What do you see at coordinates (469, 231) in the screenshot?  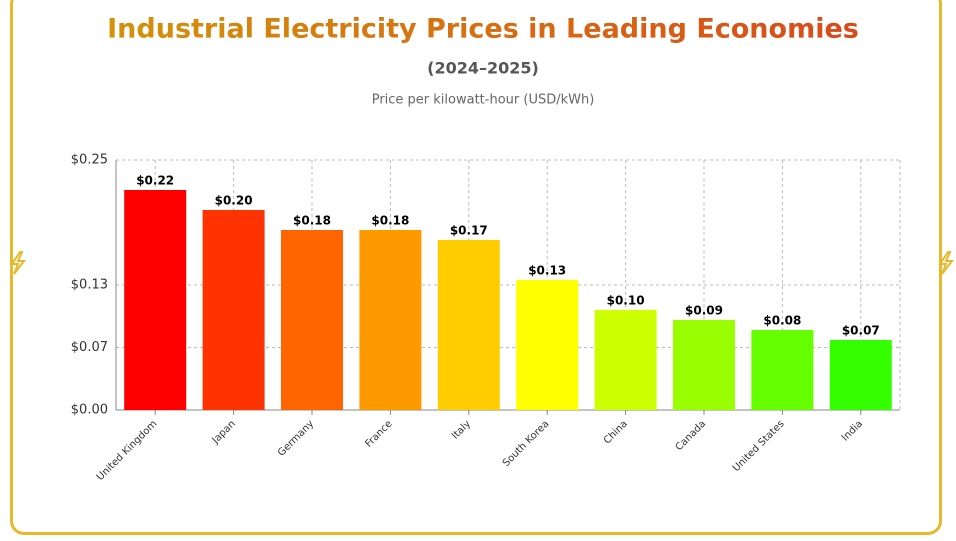 I see `value-label: $0.17` at bounding box center [469, 231].